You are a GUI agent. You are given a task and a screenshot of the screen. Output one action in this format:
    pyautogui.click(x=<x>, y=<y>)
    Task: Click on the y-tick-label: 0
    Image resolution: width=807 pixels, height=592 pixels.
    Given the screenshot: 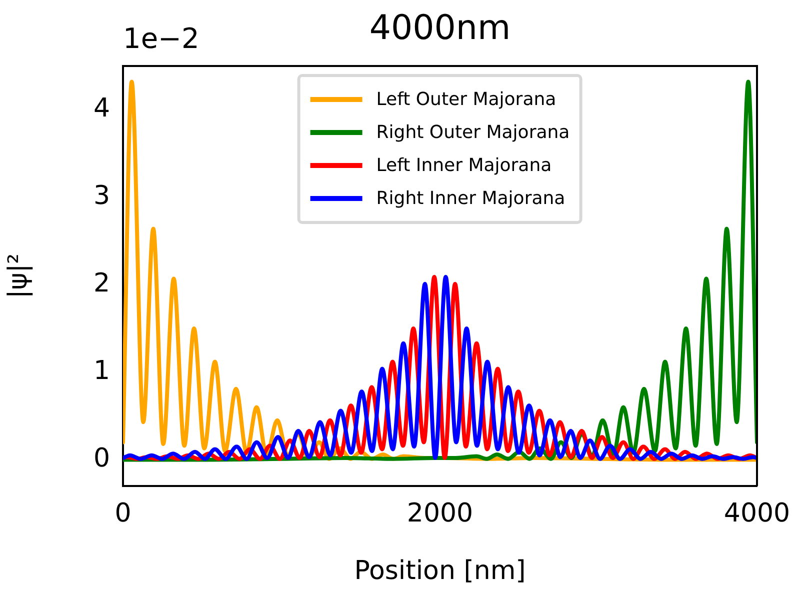 What is the action you would take?
    pyautogui.click(x=101, y=459)
    